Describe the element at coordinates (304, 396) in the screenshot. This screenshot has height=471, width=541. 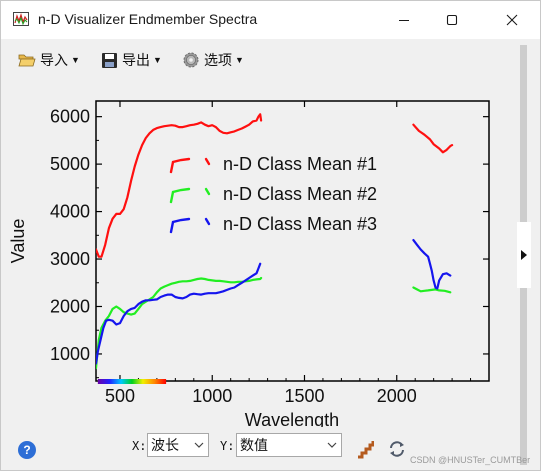
I see `x-tick-label: 1500` at that location.